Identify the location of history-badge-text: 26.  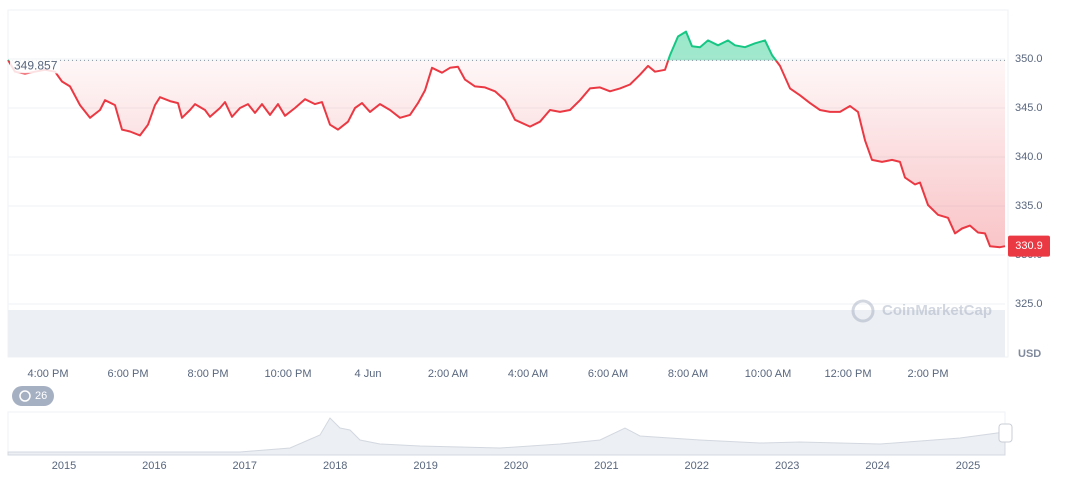
(41, 396).